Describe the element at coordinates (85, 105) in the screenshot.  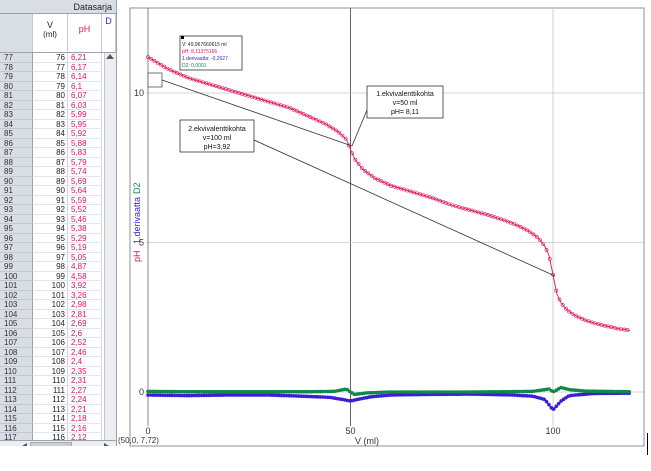
I see `cell-ph: 6,03` at that location.